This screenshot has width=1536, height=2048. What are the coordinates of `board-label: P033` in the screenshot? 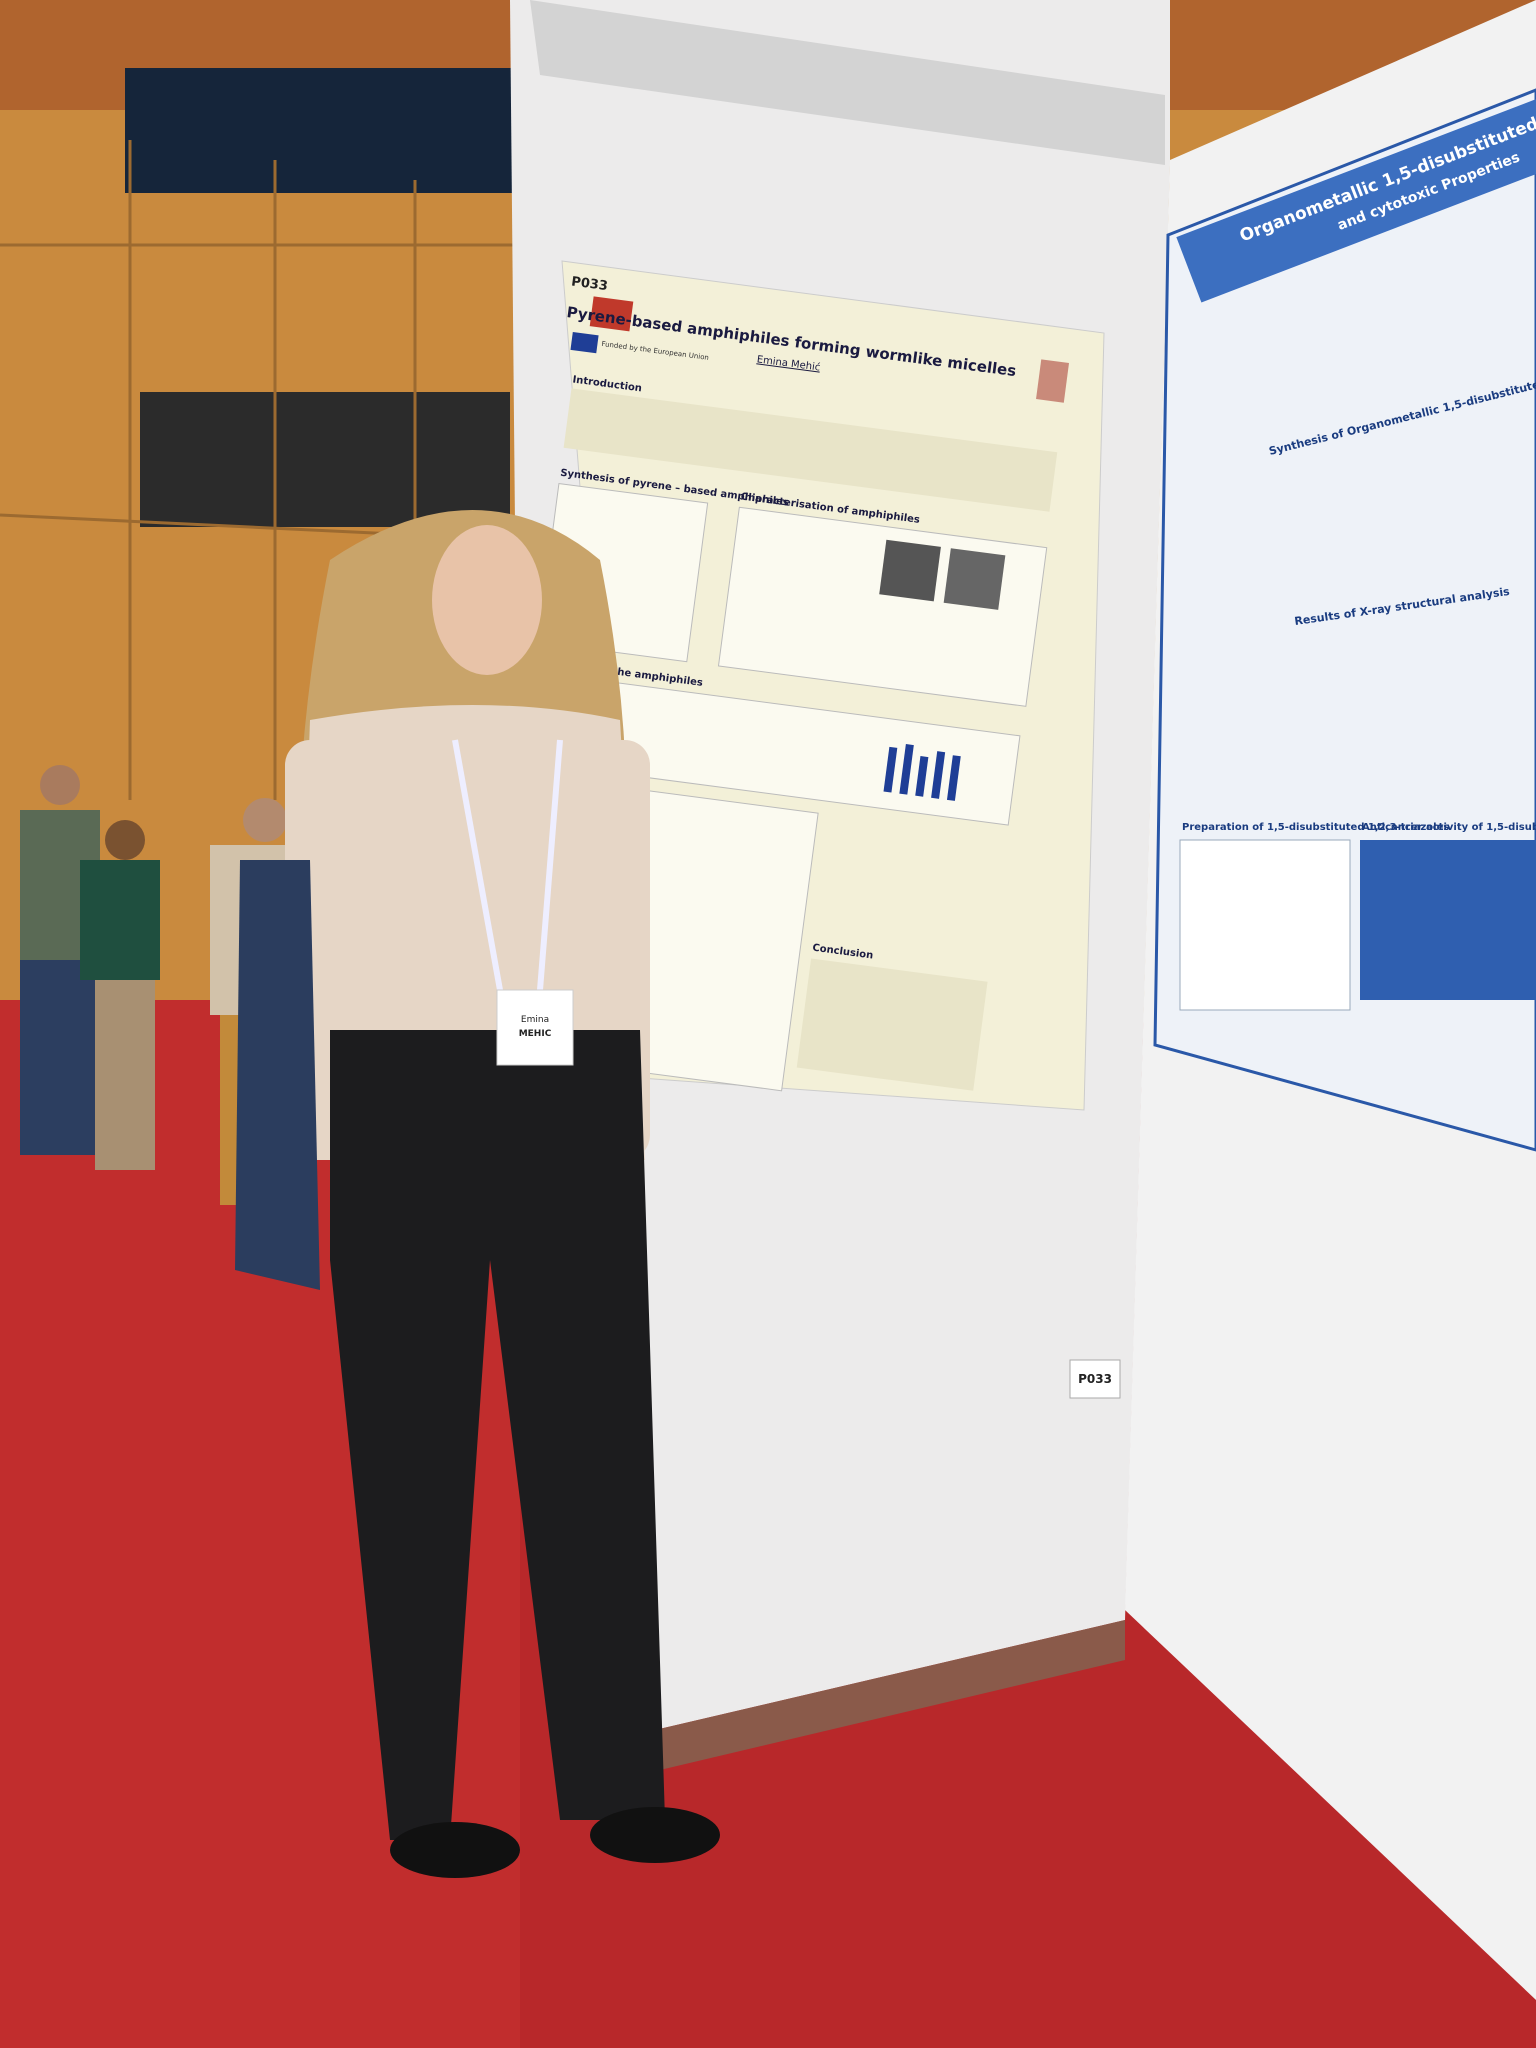 It's located at (1095, 1379).